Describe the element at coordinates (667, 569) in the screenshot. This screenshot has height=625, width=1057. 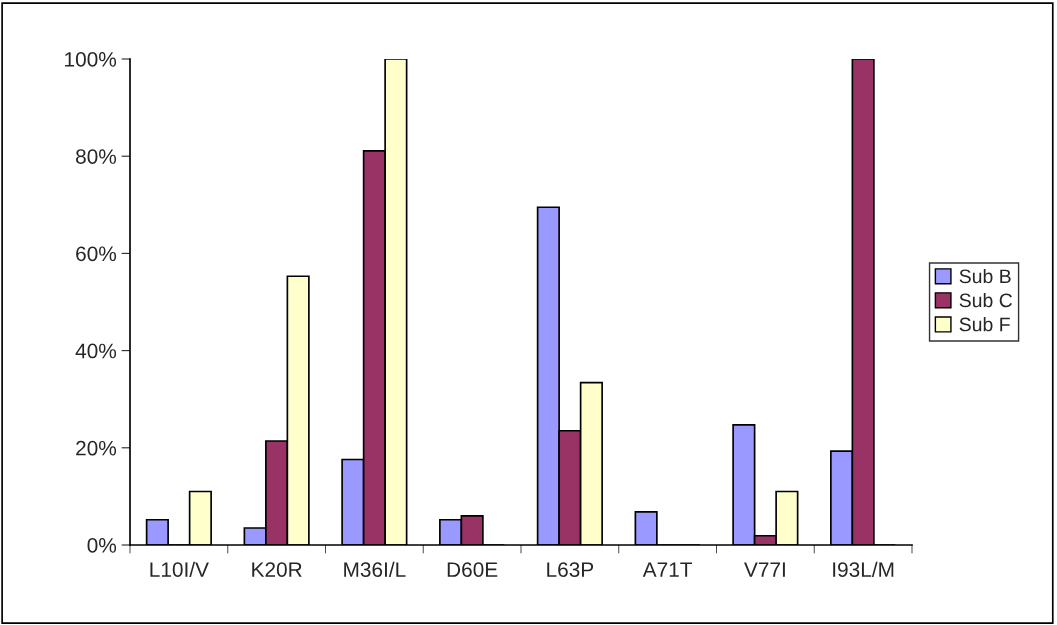
I see `x-tick-label: A71T` at that location.